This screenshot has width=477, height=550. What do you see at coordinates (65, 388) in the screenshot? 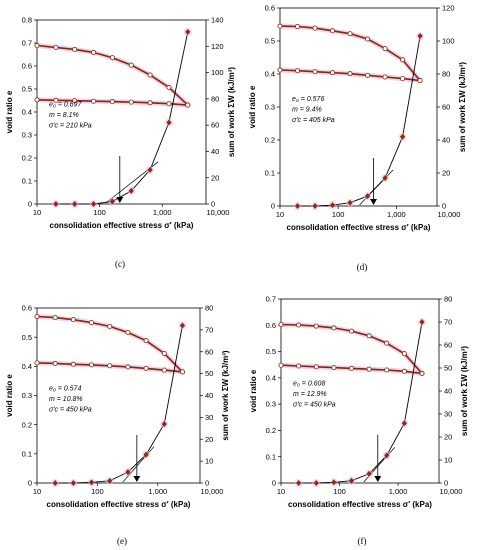
I see `annotation-line: e₀ = 0.574` at bounding box center [65, 388].